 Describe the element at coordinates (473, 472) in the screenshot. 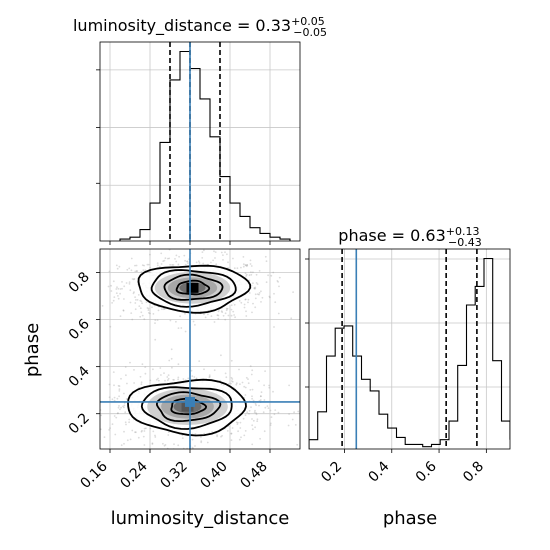

I see `phase-histogram-xtick-label-3: 0.8` at that location.